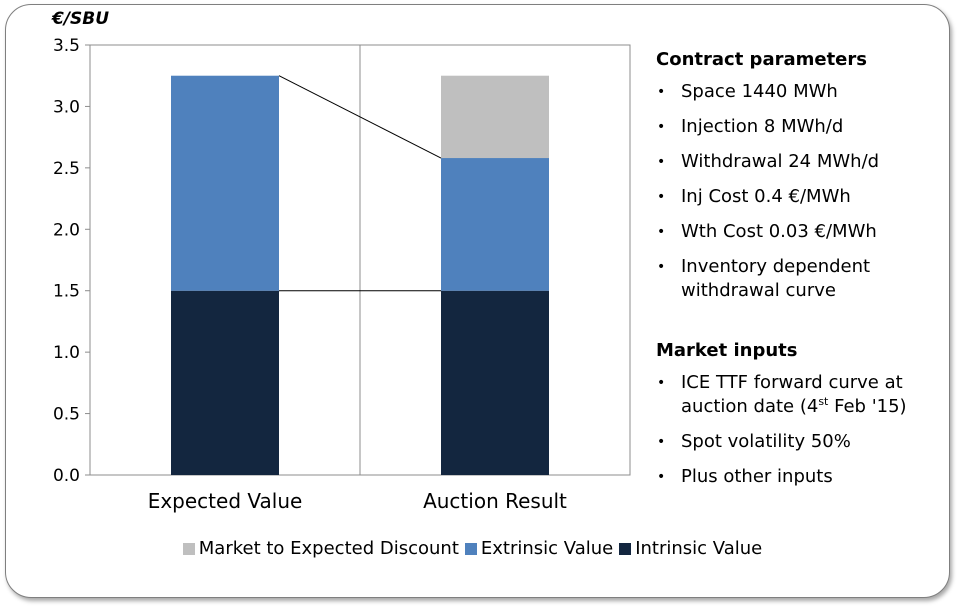 This screenshot has height=607, width=960. I want to click on y-tick-label: 1.5, so click(66, 292).